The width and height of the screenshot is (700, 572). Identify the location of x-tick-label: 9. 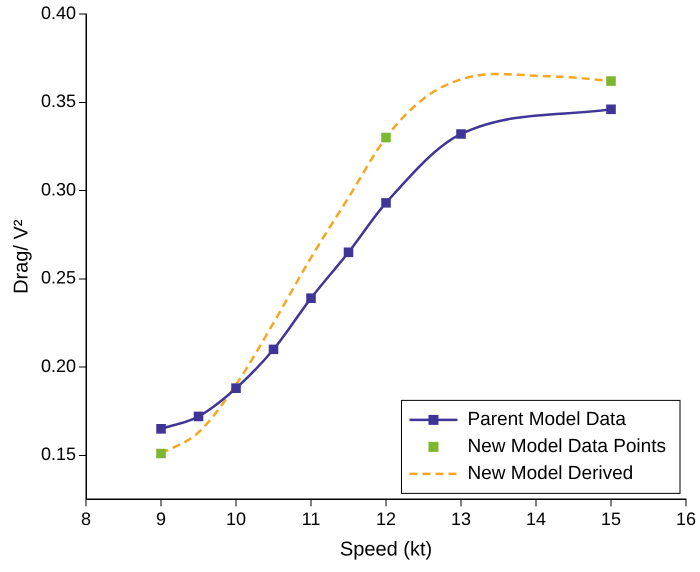
(161, 519).